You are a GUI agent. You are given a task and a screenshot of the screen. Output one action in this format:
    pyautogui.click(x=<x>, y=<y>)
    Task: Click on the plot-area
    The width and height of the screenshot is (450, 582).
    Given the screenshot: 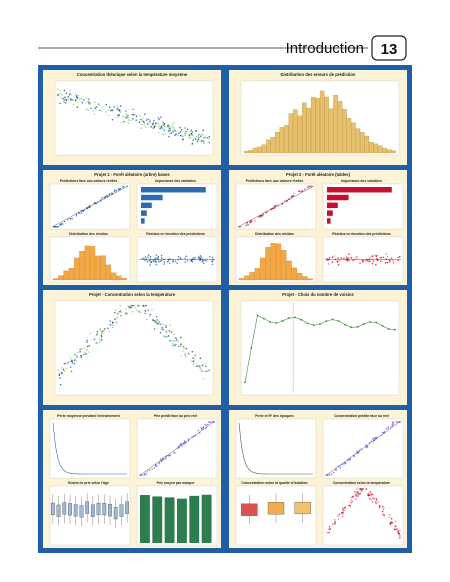 What is the action you would take?
    pyautogui.click(x=90, y=515)
    